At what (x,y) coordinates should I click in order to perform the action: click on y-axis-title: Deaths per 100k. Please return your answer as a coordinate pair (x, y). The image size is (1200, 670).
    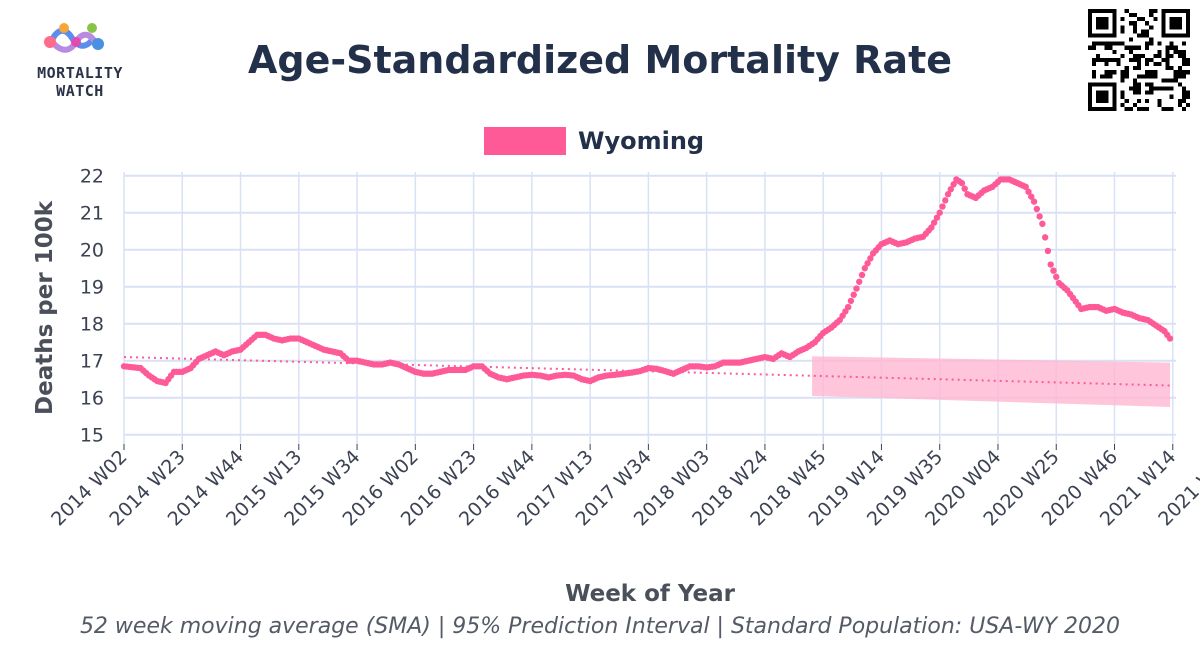
    Looking at the image, I should click on (45, 307).